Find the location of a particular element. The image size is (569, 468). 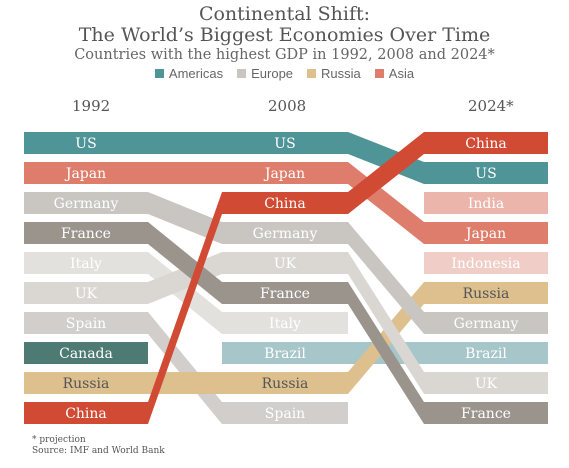

chart-title-line1: Continental Shift: is located at coordinates (284, 14).